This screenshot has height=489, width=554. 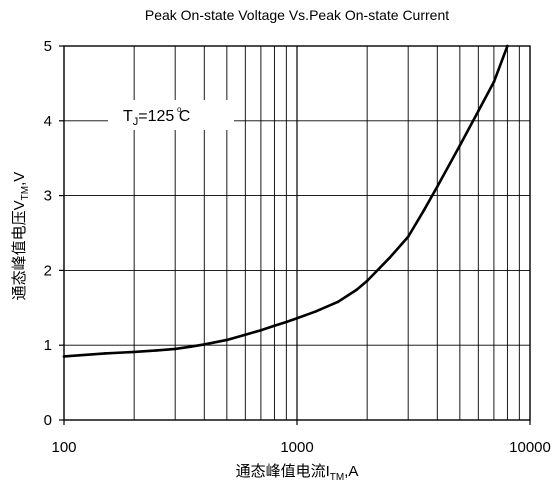 What do you see at coordinates (128, 116) in the screenshot?
I see `annotation-main: T` at bounding box center [128, 116].